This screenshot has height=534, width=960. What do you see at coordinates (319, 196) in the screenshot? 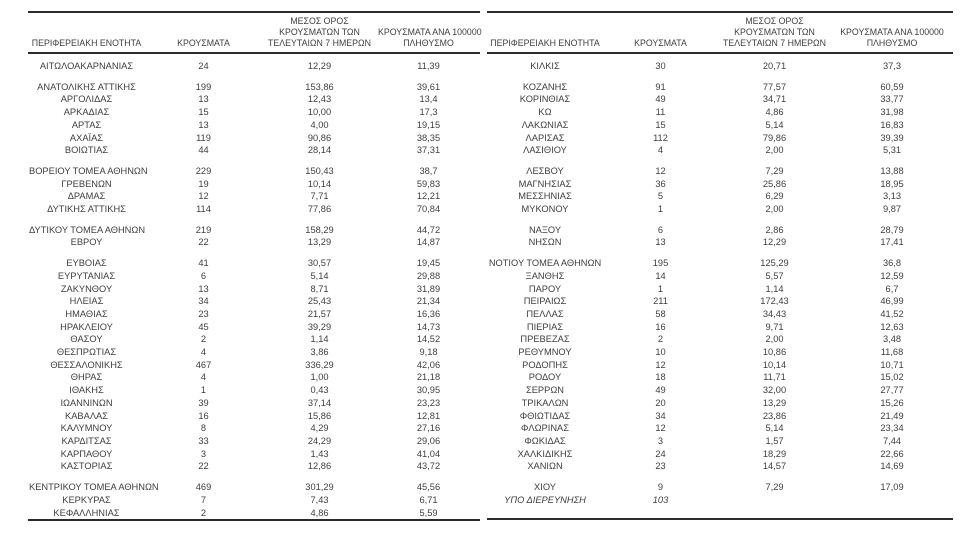
I see `cell-avg7: 7,71` at bounding box center [319, 196].